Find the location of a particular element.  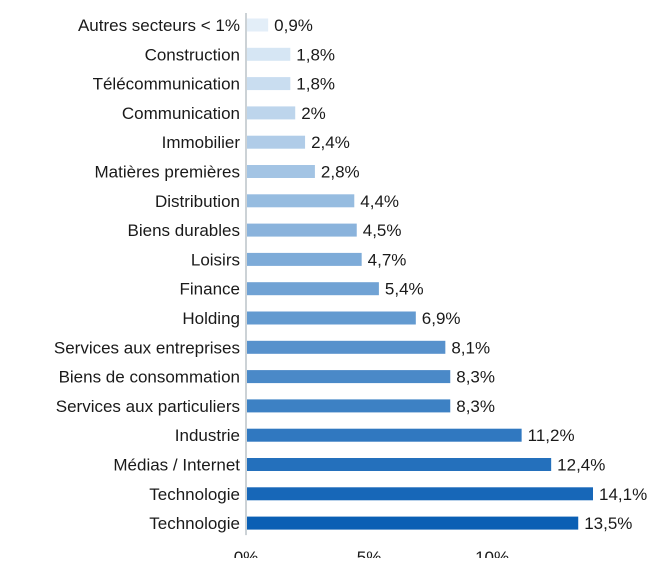

x-tick-label: 10% is located at coordinates (492, 553).